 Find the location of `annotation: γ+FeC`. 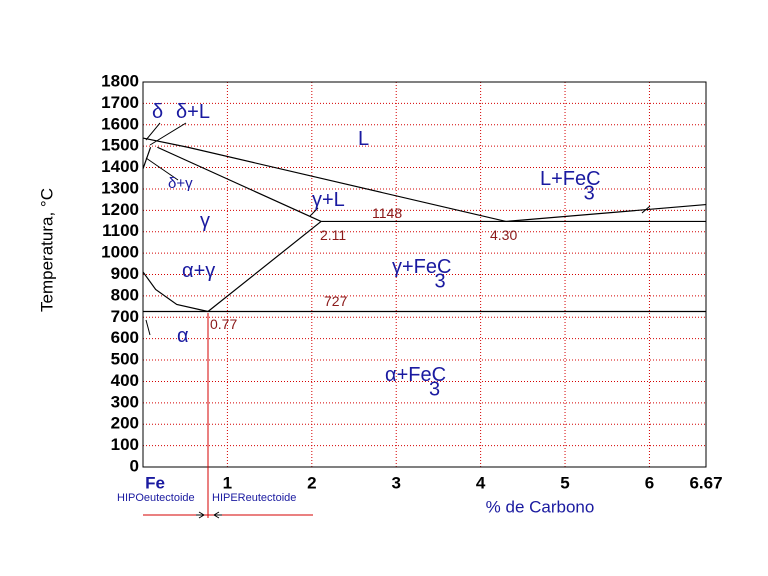

annotation: γ+FeC is located at coordinates (421, 267).